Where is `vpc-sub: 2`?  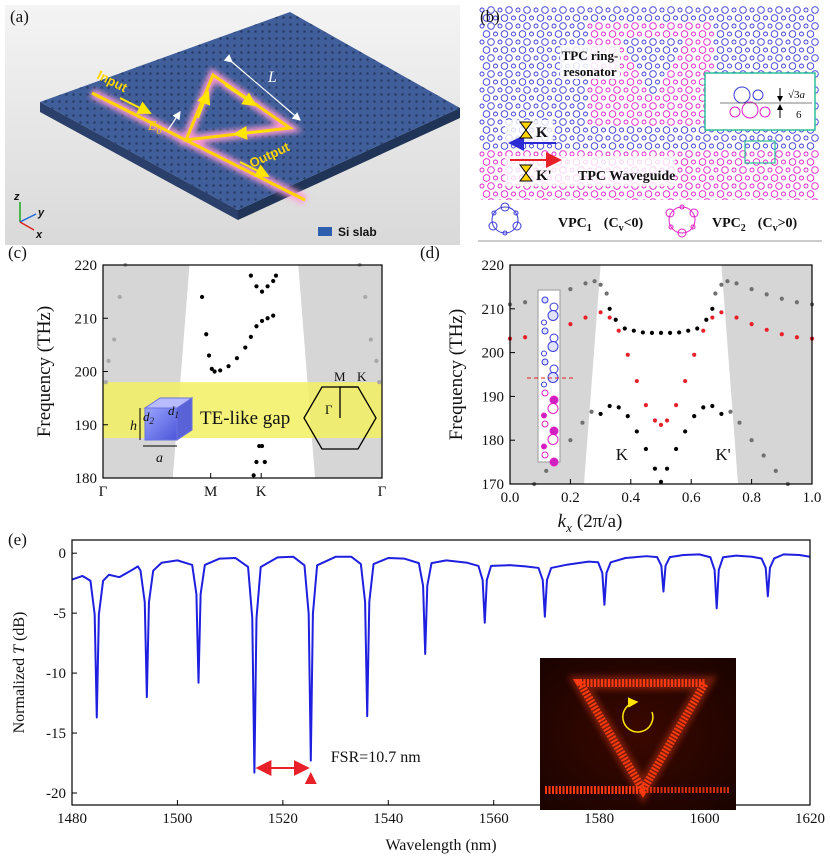 vpc-sub: 2 is located at coordinates (743, 228).